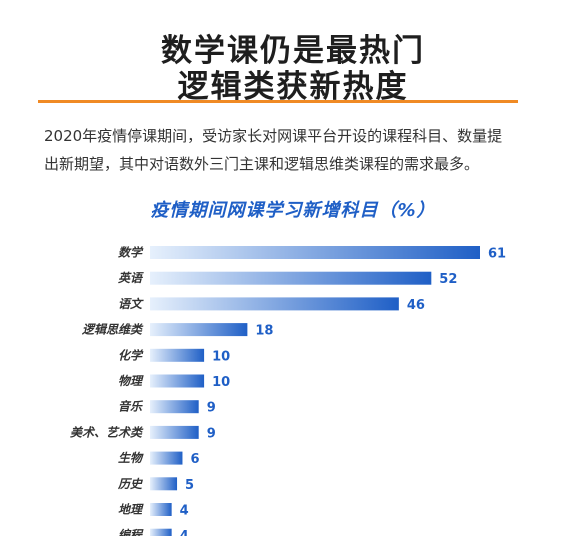 This screenshot has width=586, height=546. Describe the element at coordinates (278, 101) in the screenshot. I see `divider` at that location.